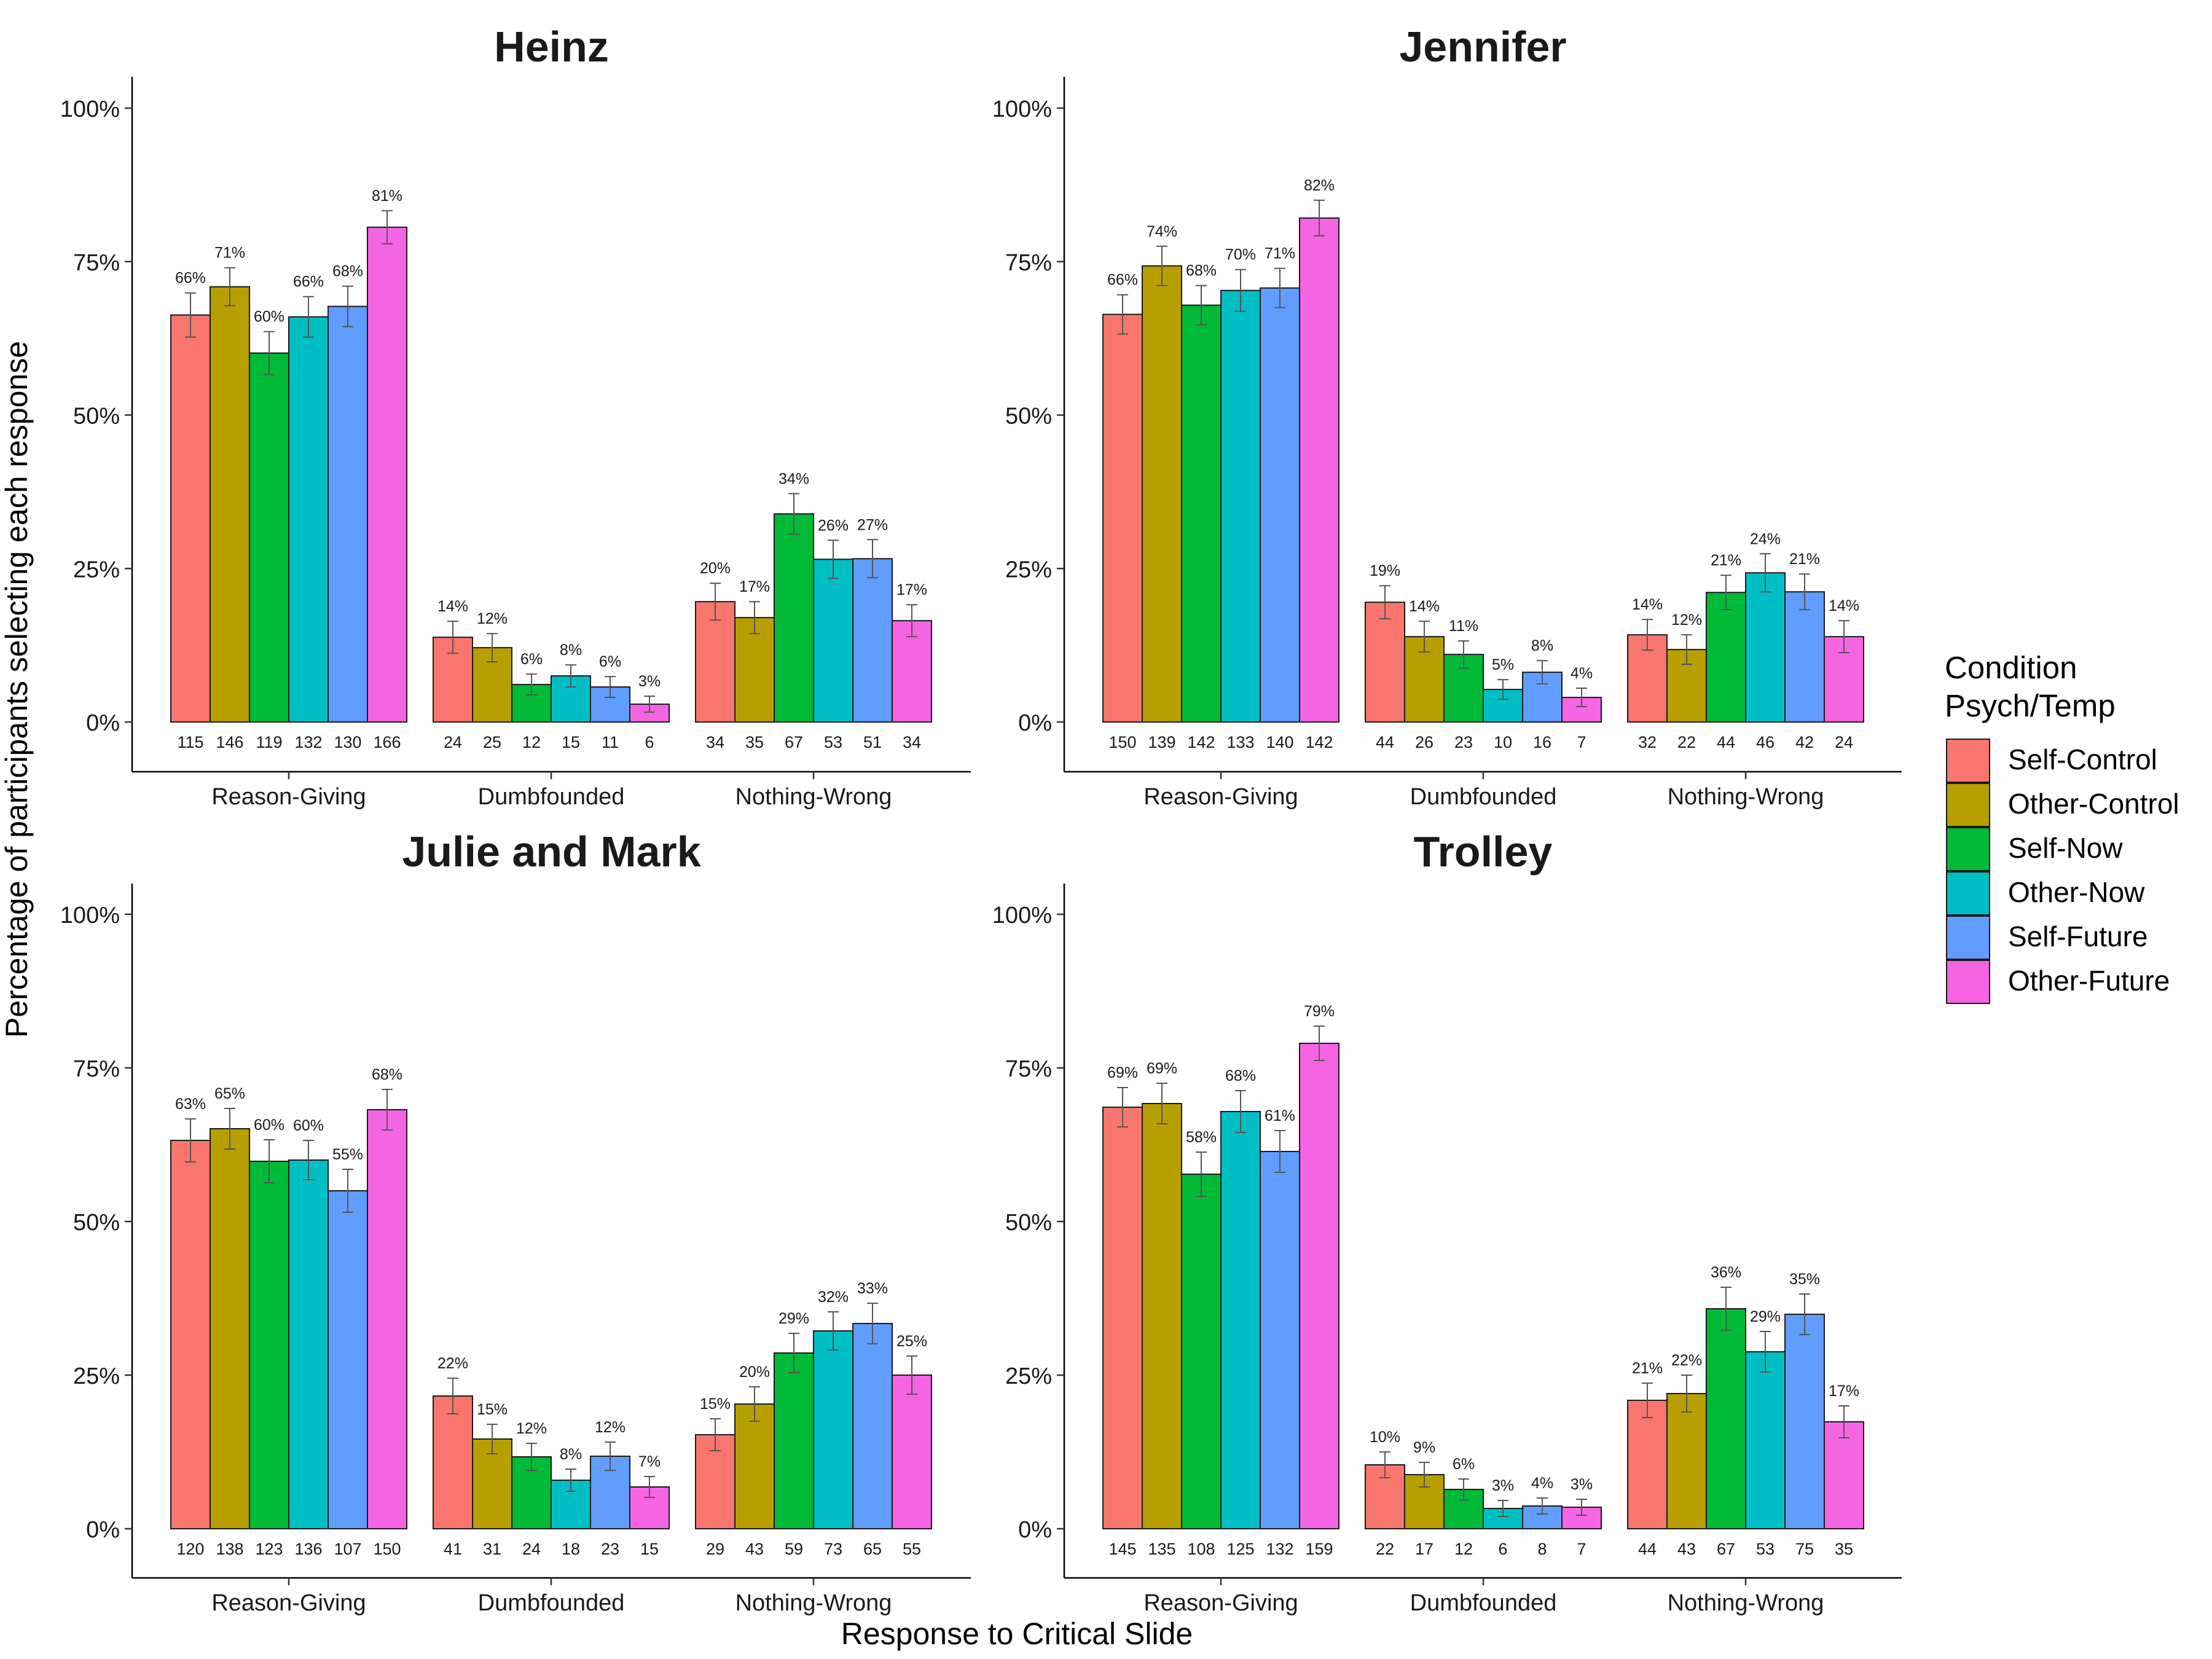 Image resolution: width=2212 pixels, height=1659 pixels. I want to click on data-label: 36%, so click(1726, 1272).